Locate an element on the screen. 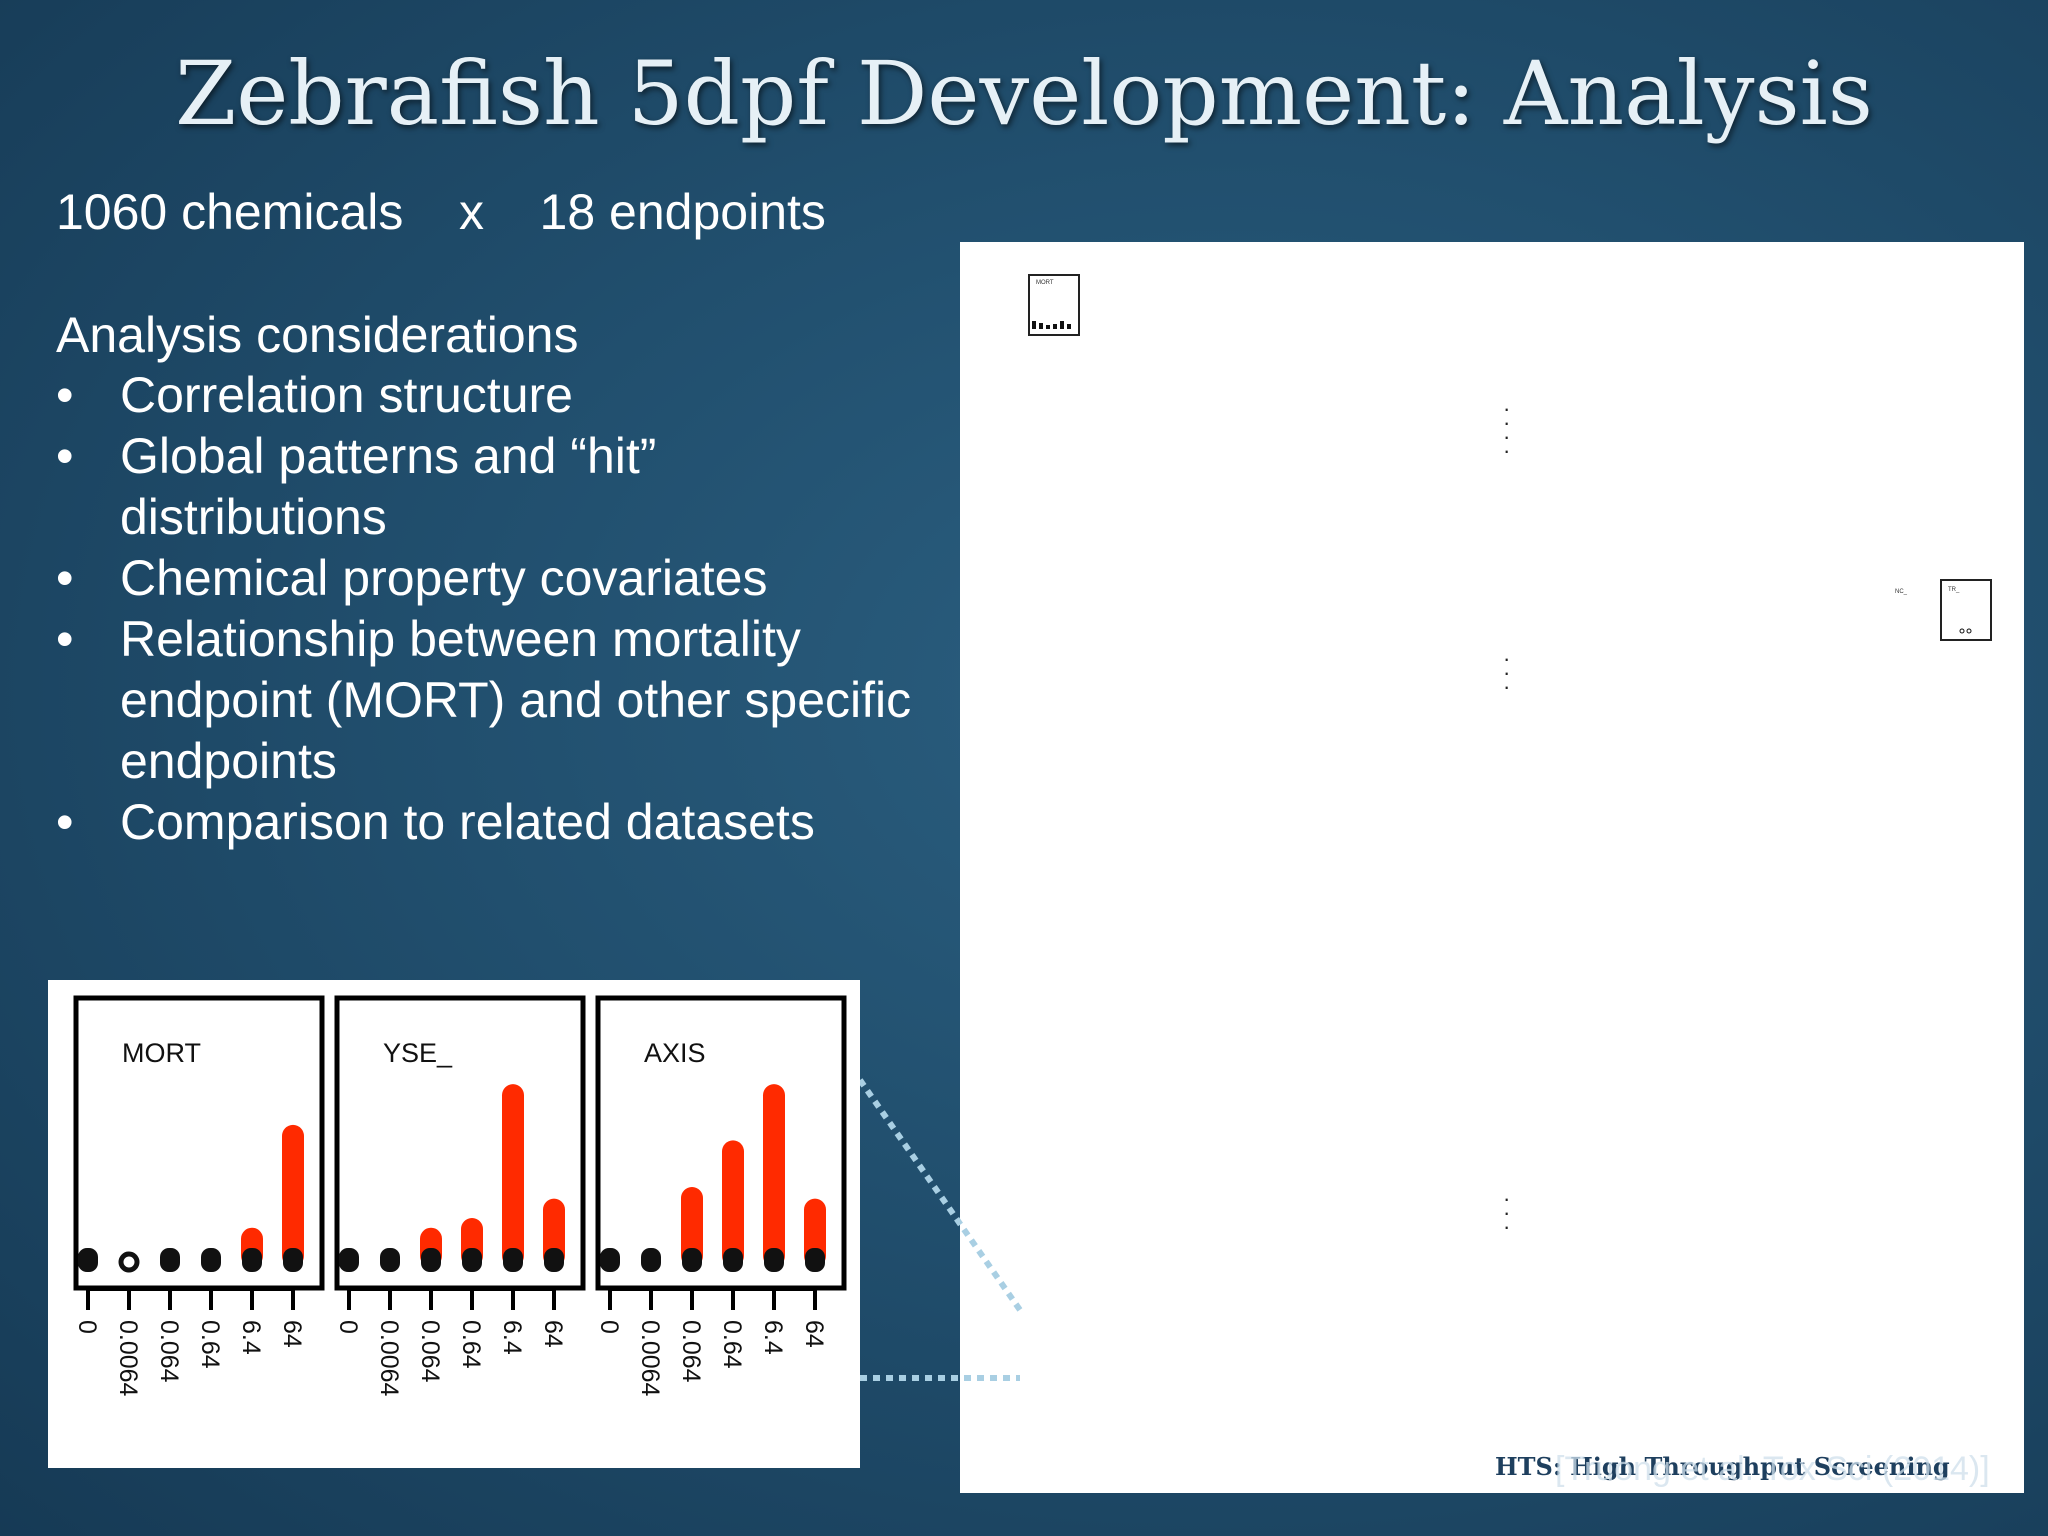 This screenshot has width=2048, height=1536. mini-plot-mort: MORT is located at coordinates (1054, 305).